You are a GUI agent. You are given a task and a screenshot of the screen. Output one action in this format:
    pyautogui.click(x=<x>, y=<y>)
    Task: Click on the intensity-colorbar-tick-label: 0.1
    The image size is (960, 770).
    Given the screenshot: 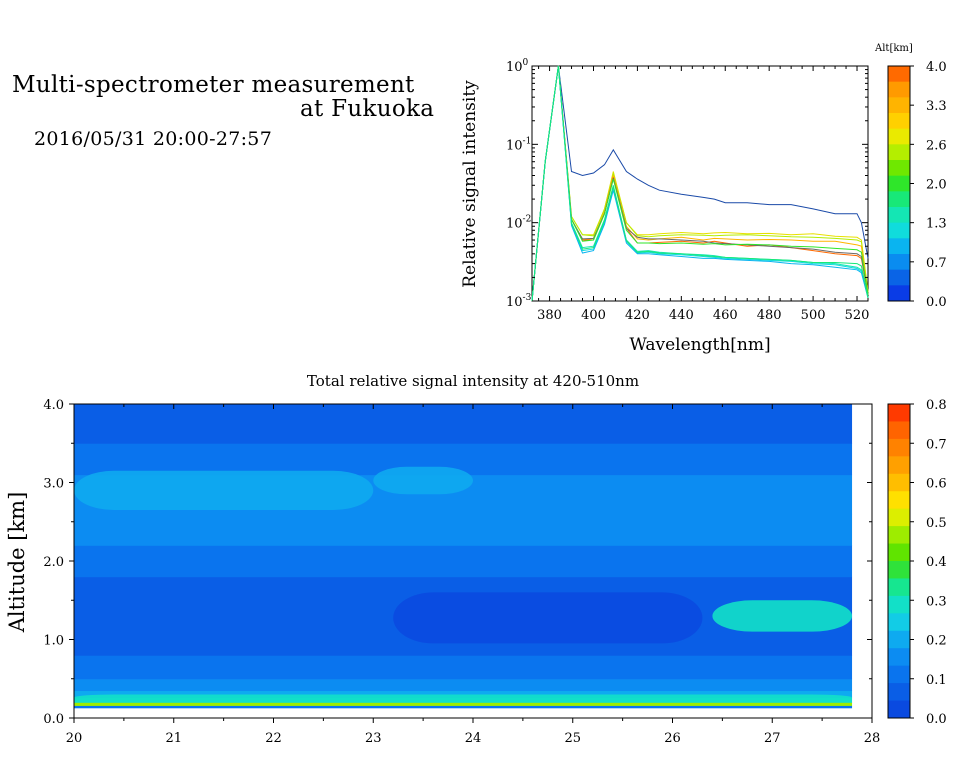 What is the action you would take?
    pyautogui.click(x=936, y=680)
    